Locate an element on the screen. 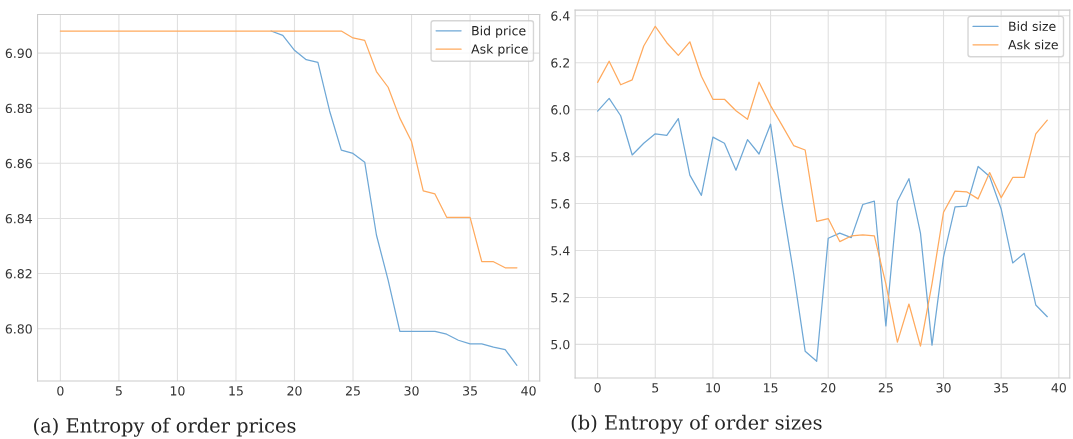 This screenshot has width=1073, height=439. y-tick-label: 5.6 is located at coordinates (560, 204).